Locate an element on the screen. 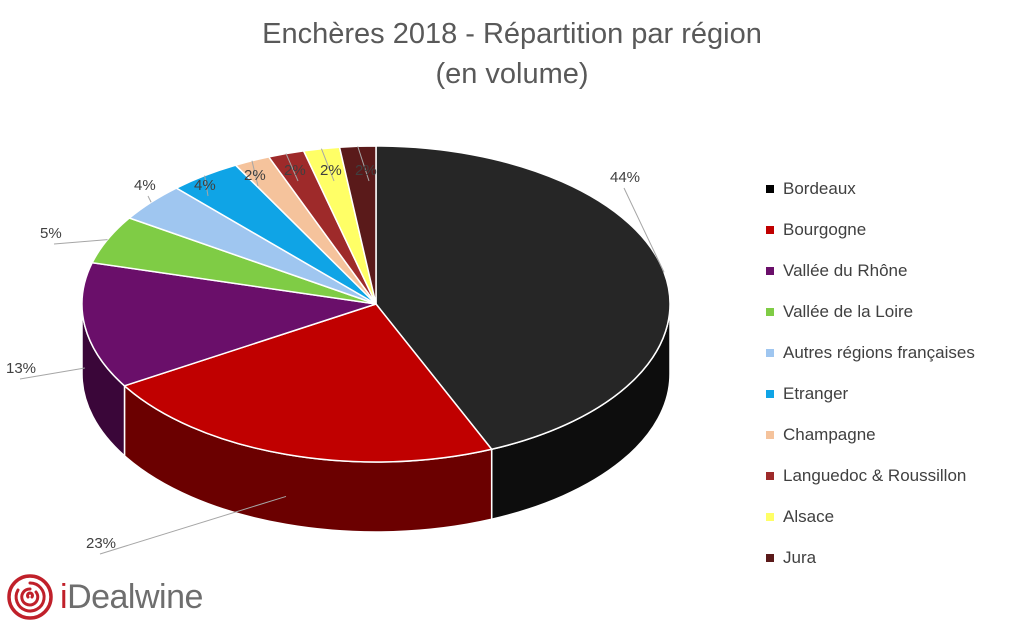 The width and height of the screenshot is (1024, 634). brand-name-accent: i is located at coordinates (64, 596).